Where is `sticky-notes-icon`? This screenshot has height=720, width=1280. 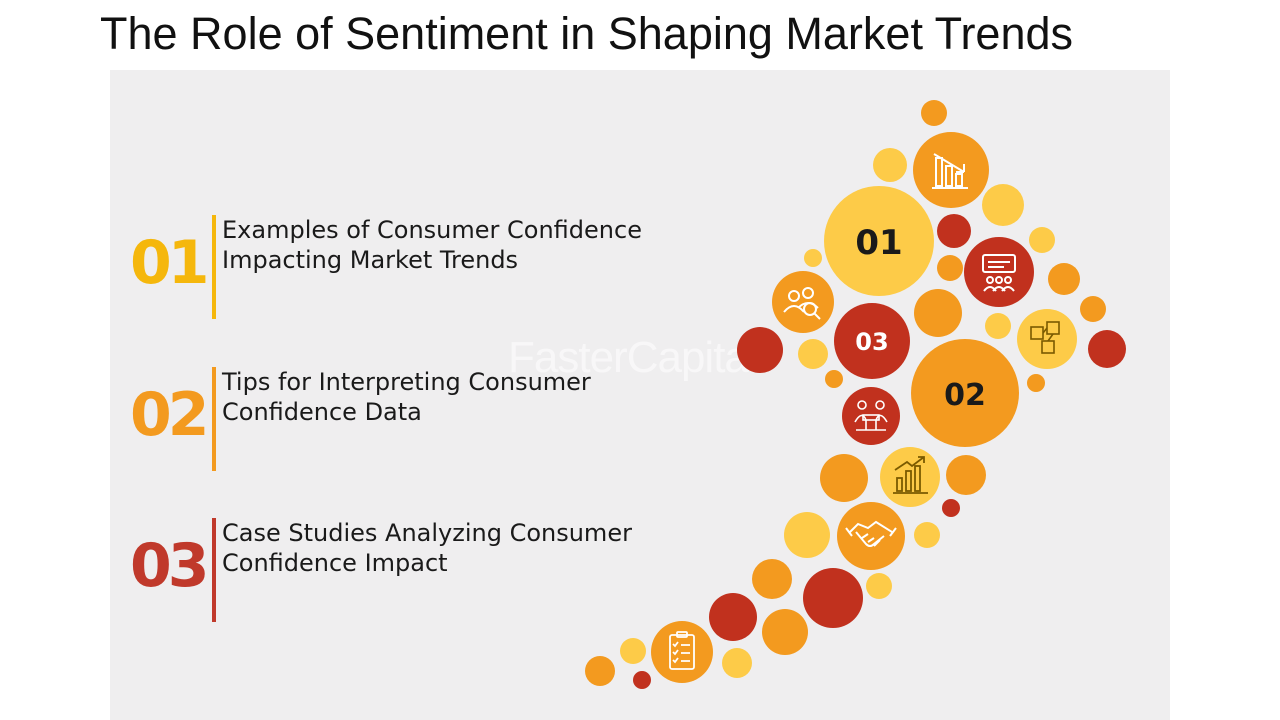
sticky-notes-icon is located at coordinates (1047, 339).